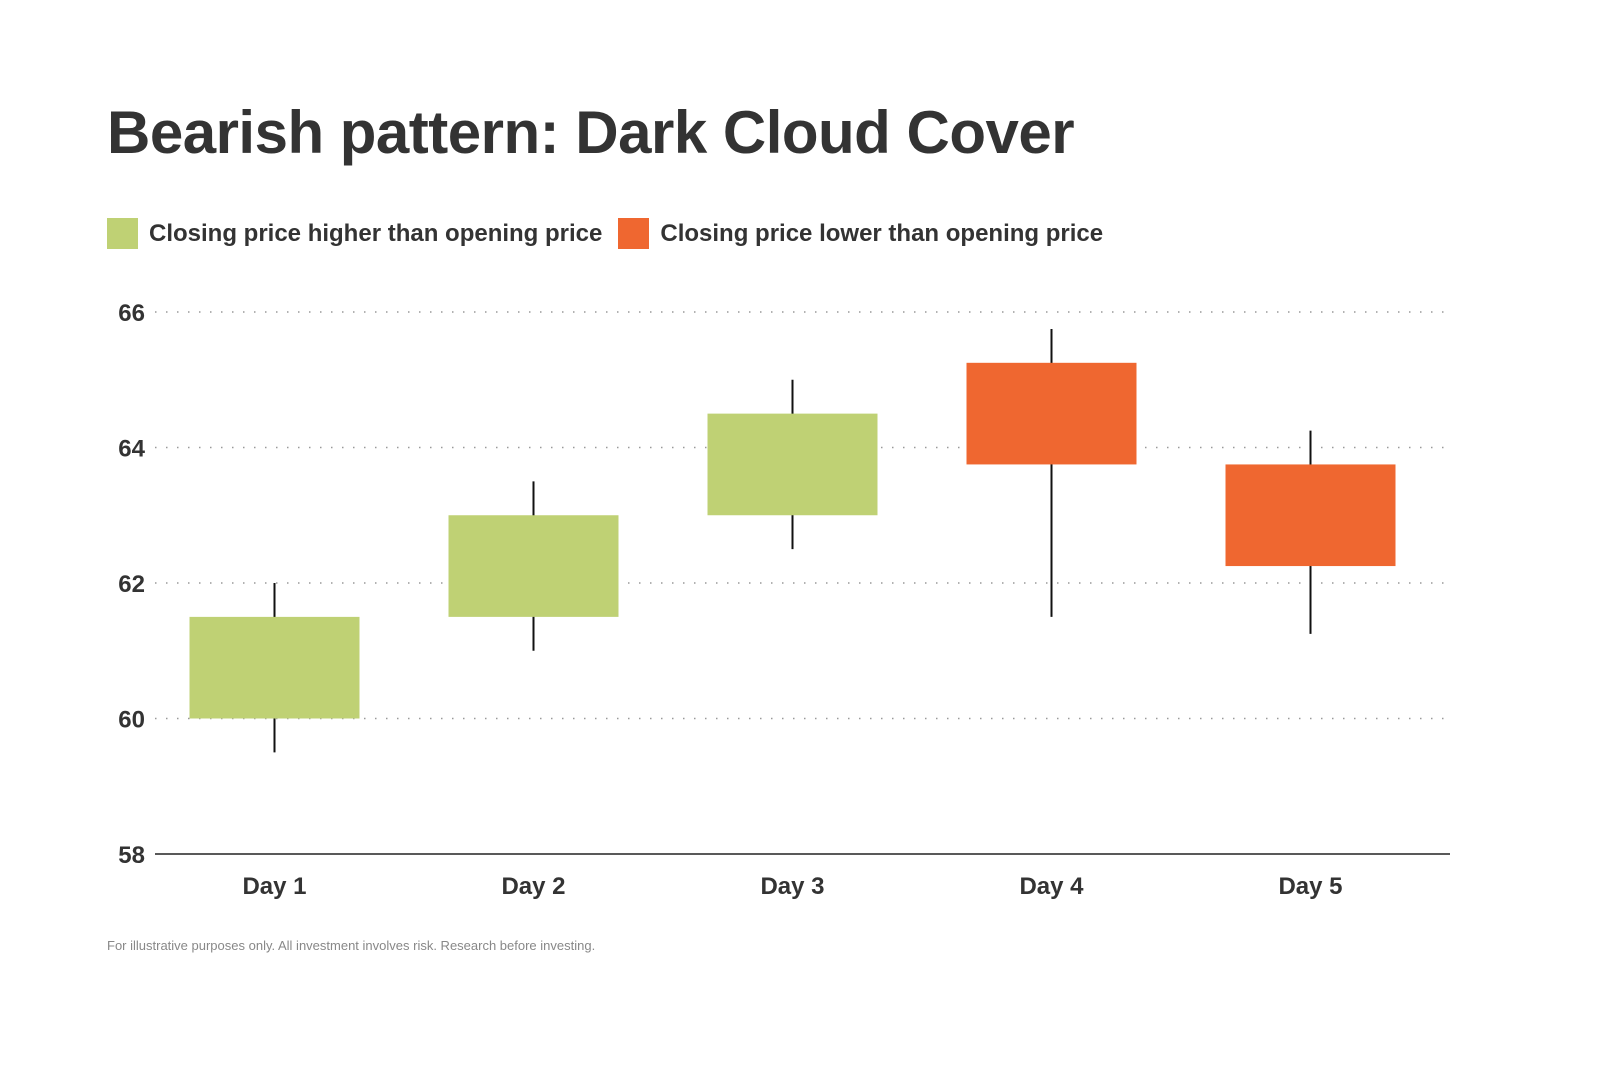 This screenshot has height=1073, width=1600. I want to click on x-tick-label: Day 4, so click(1051, 886).